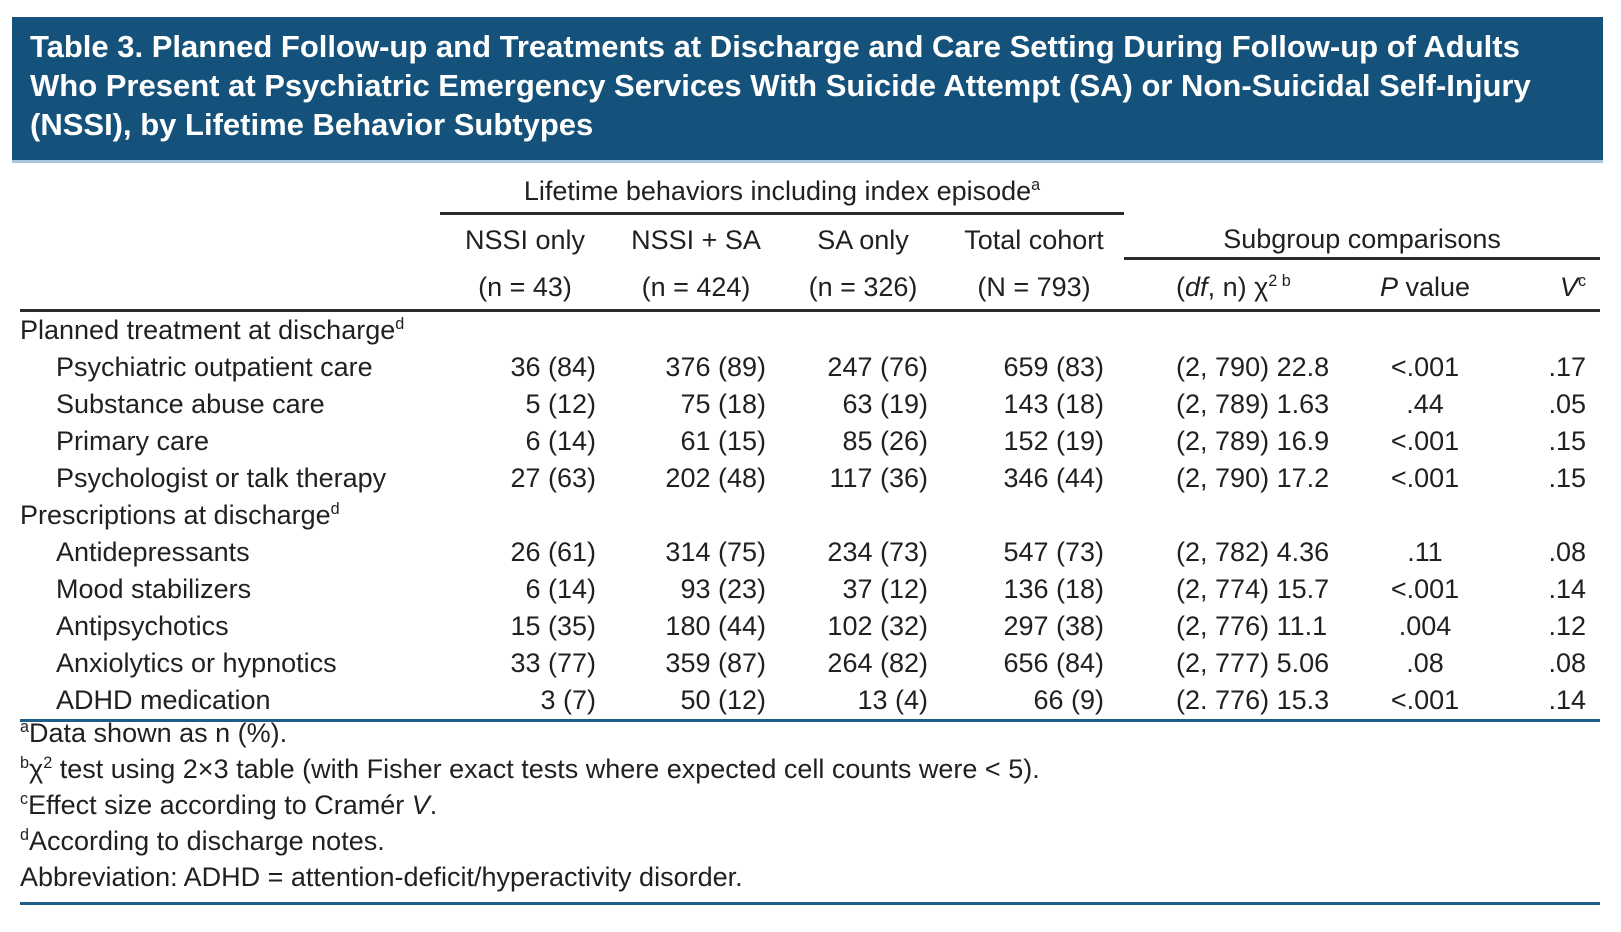 The width and height of the screenshot is (1621, 932). I want to click on table-cell: (2, 774) 15.7, so click(1253, 588).